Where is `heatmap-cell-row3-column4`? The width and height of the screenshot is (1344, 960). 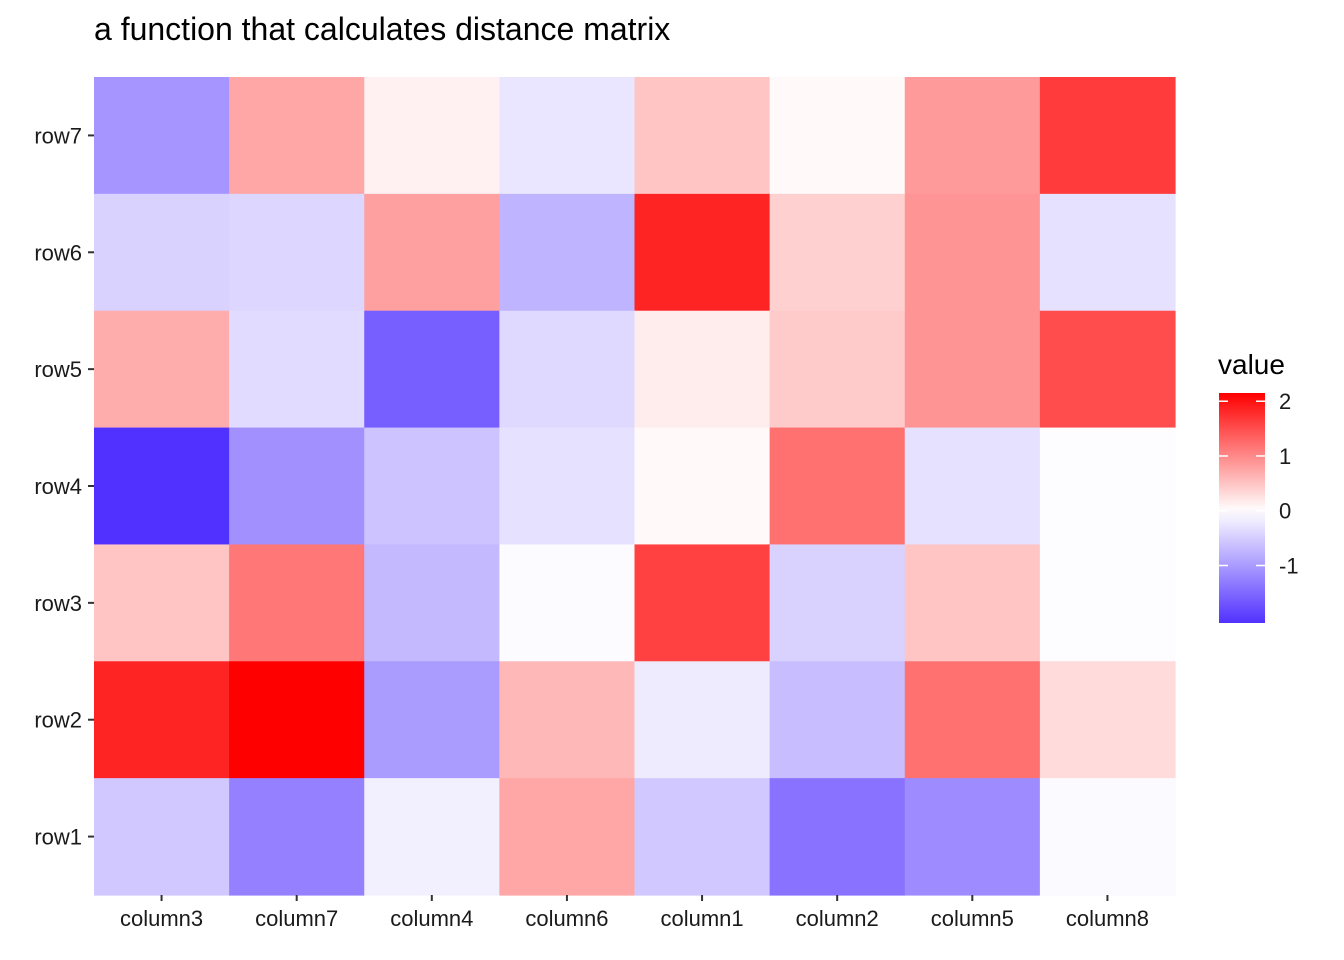 heatmap-cell-row3-column4 is located at coordinates (432, 603).